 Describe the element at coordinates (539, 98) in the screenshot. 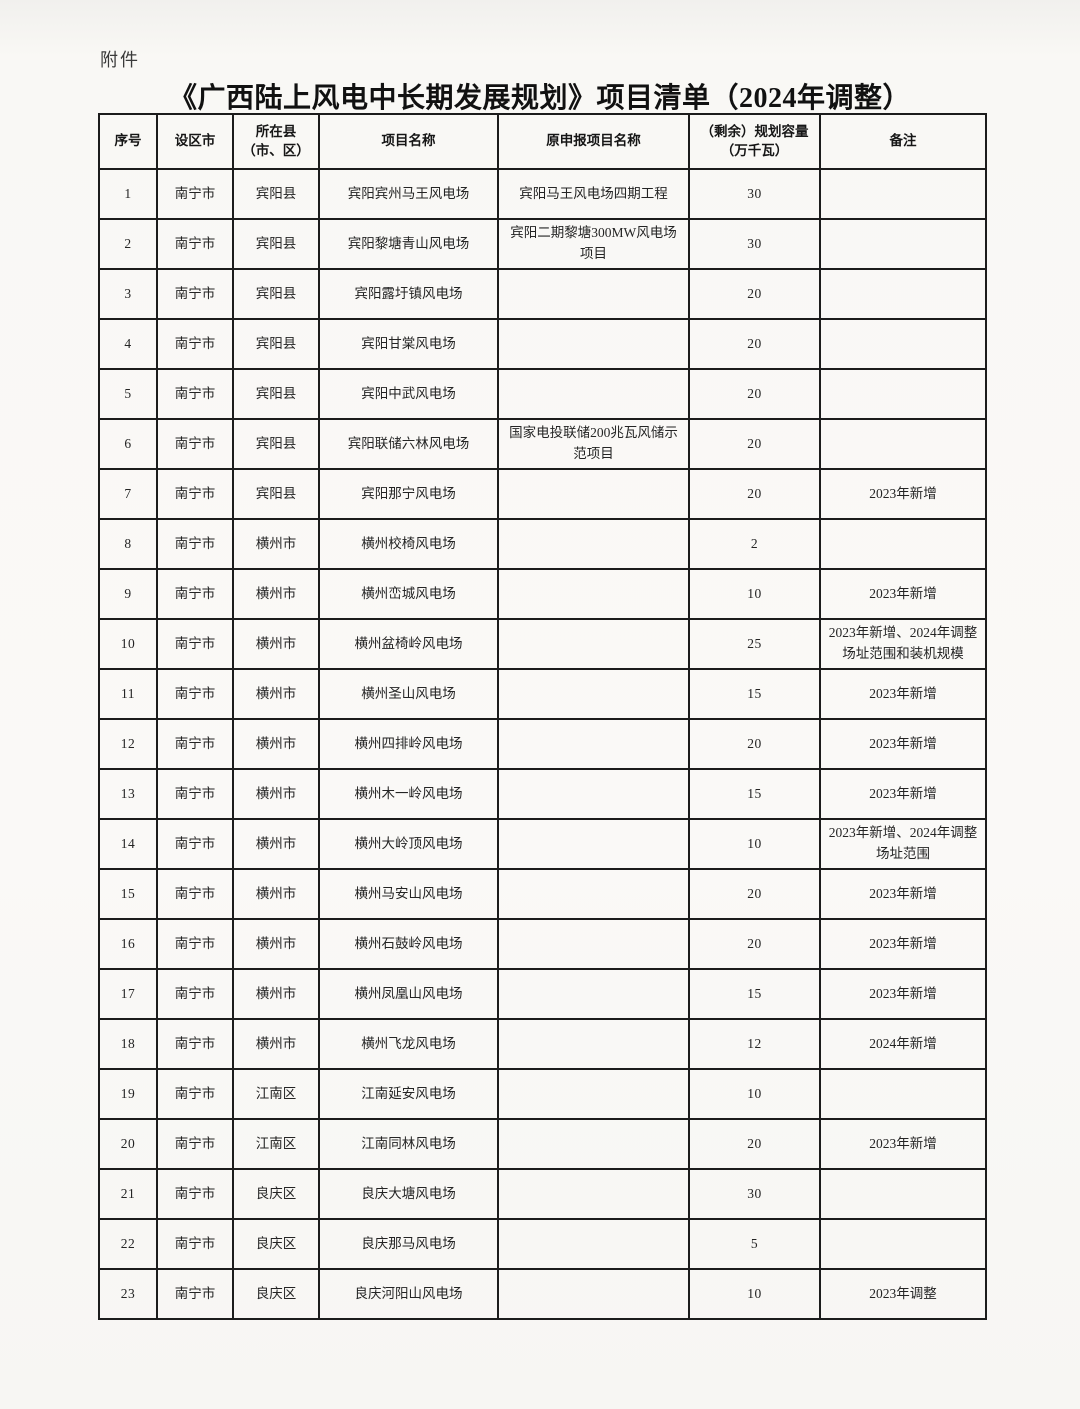

I see `page-title: 《广西陆上风电中长期发展规划》项目清单（2024年调整）` at that location.